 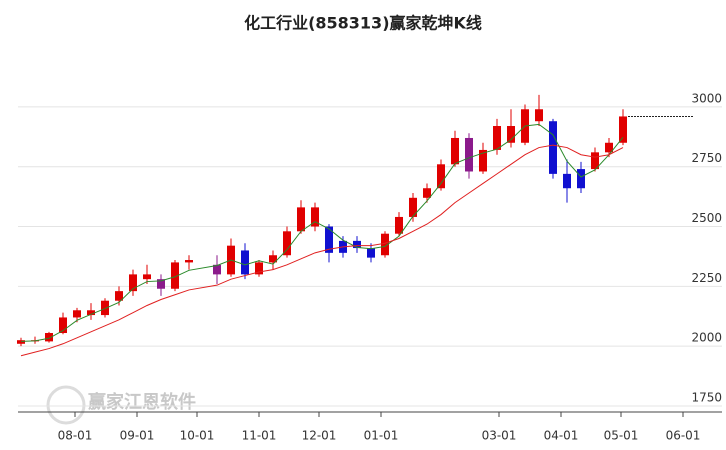 I want to click on watermark: 赢家江恩软件, so click(x=142, y=402).